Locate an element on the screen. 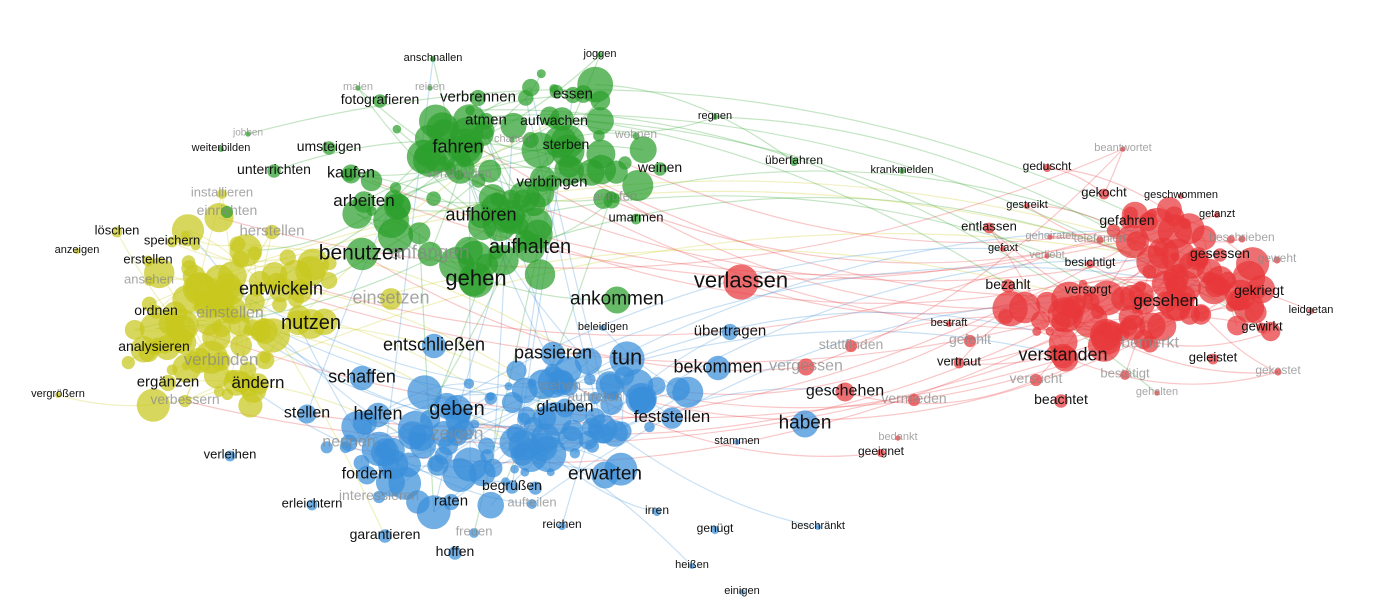 Image resolution: width=1373 pixels, height=609 pixels. node-label-yellow: vergrößern is located at coordinates (58, 394).